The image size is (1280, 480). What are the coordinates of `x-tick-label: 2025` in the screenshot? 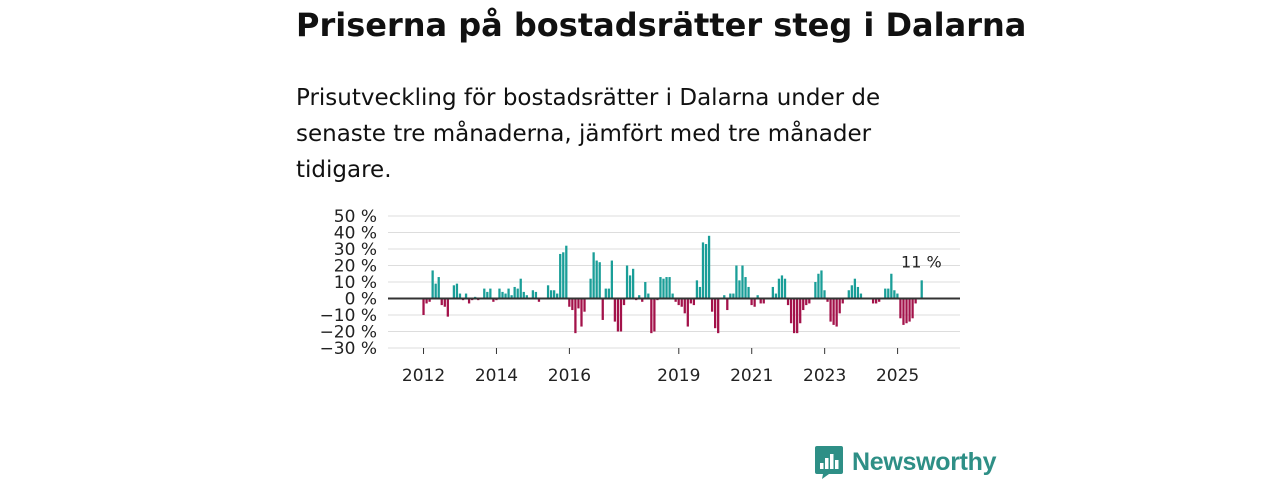 It's located at (897, 376).